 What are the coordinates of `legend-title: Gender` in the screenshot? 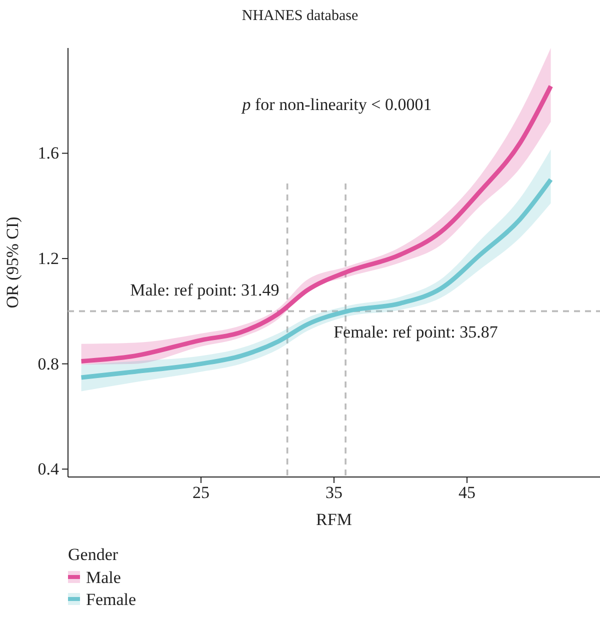 It's located at (93, 554).